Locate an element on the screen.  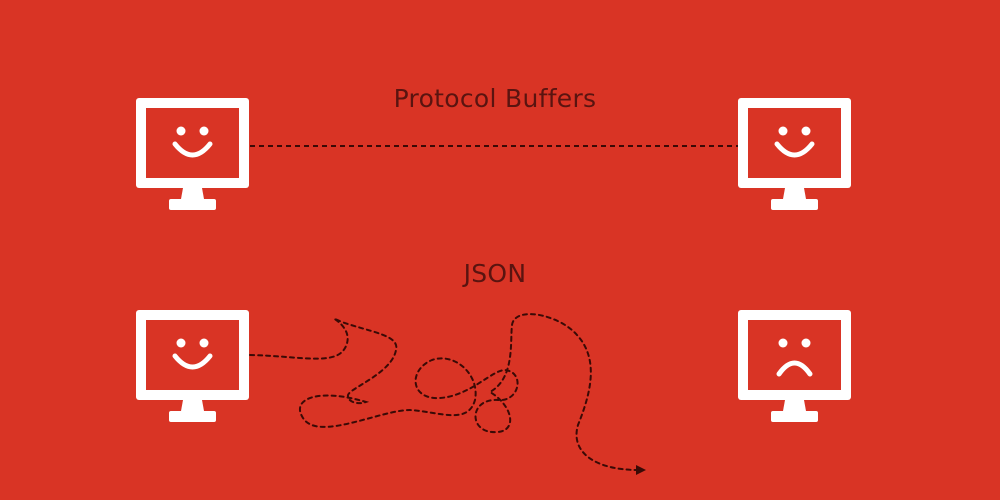
arrowhead-icon is located at coordinates (641, 470).